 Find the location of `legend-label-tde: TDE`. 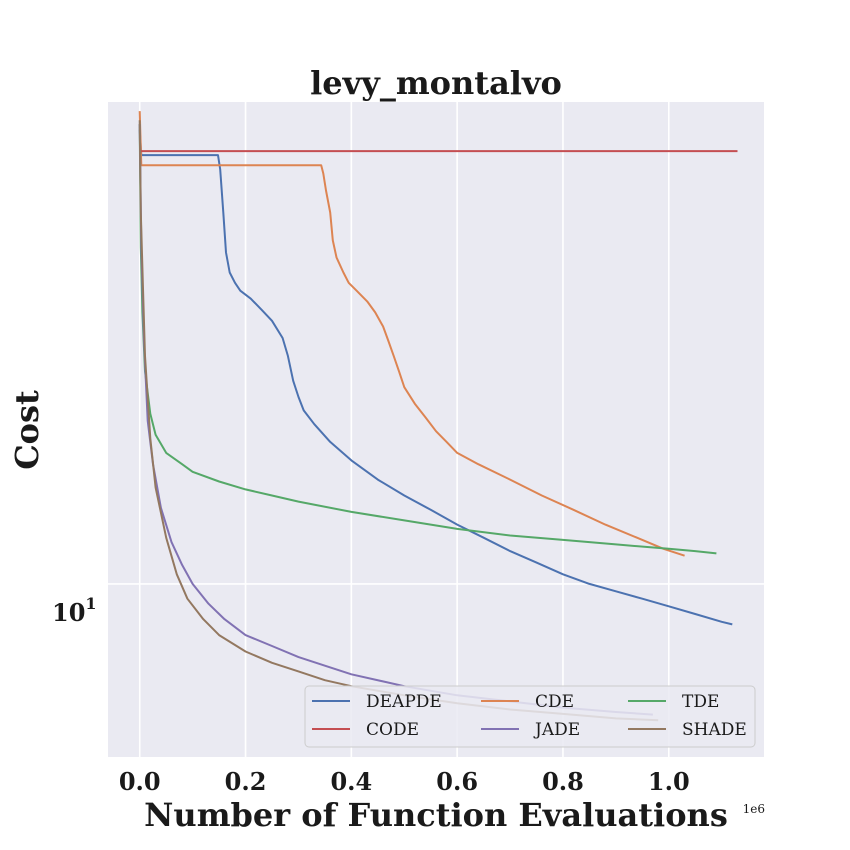

legend-label-tde: TDE is located at coordinates (700, 702).